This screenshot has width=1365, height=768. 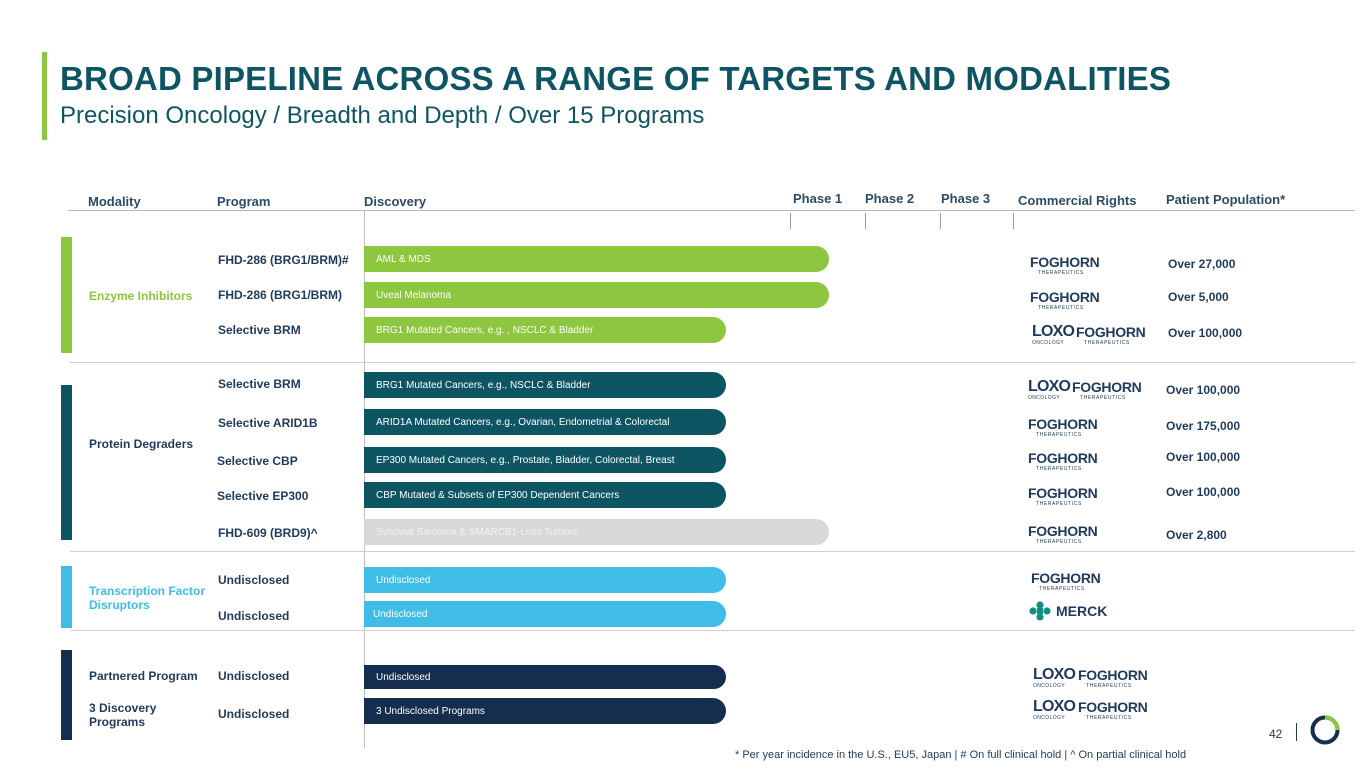 What do you see at coordinates (244, 201) in the screenshot?
I see `header-program: Program` at bounding box center [244, 201].